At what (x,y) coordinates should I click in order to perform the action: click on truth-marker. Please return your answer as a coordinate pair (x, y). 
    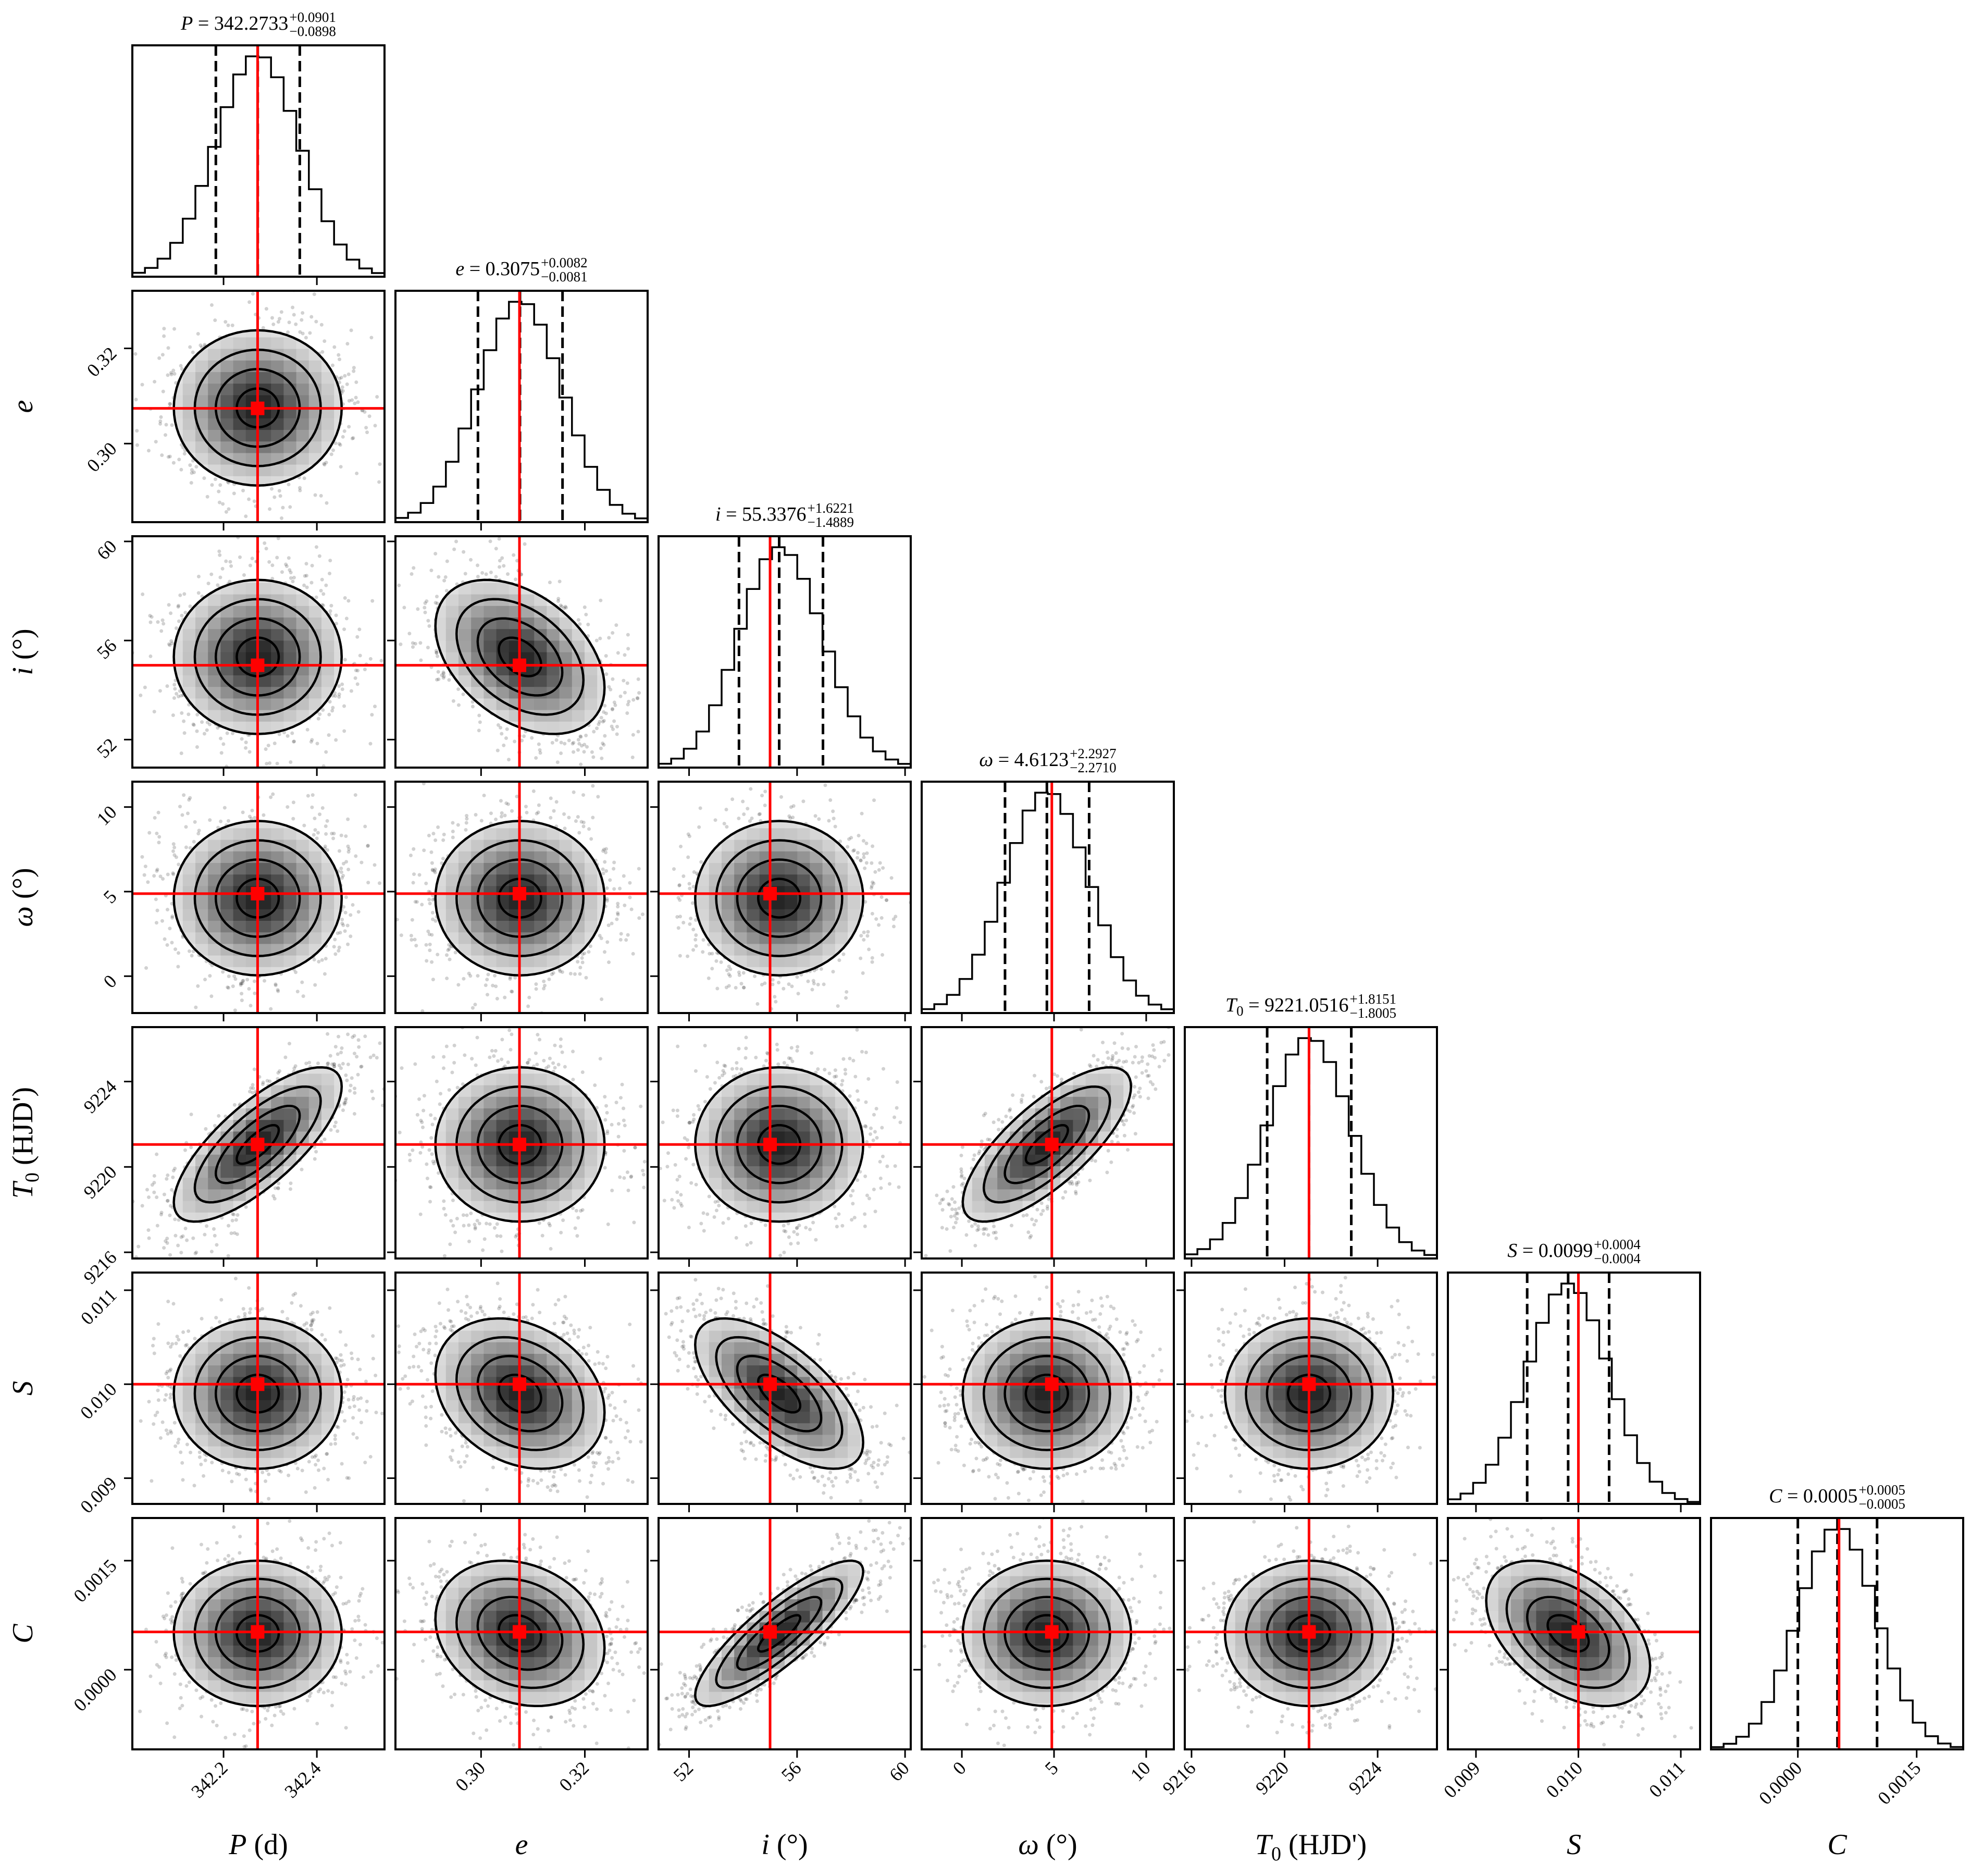
    Looking at the image, I should click on (258, 408).